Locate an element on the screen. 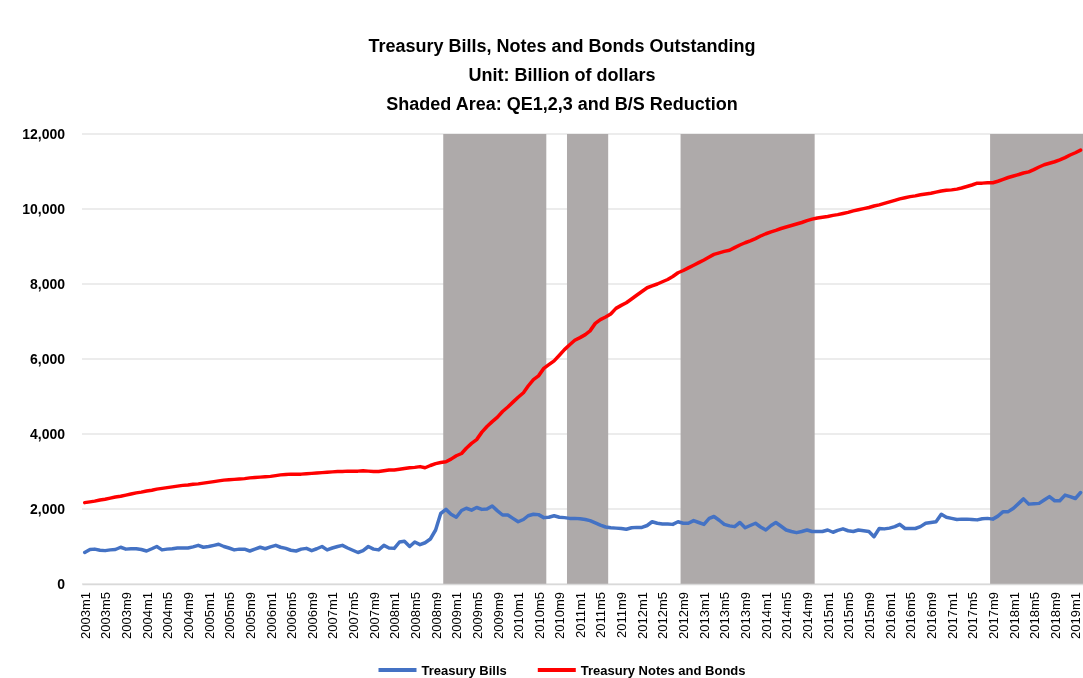  x-tick-label: 2016m5 is located at coordinates (911, 615).